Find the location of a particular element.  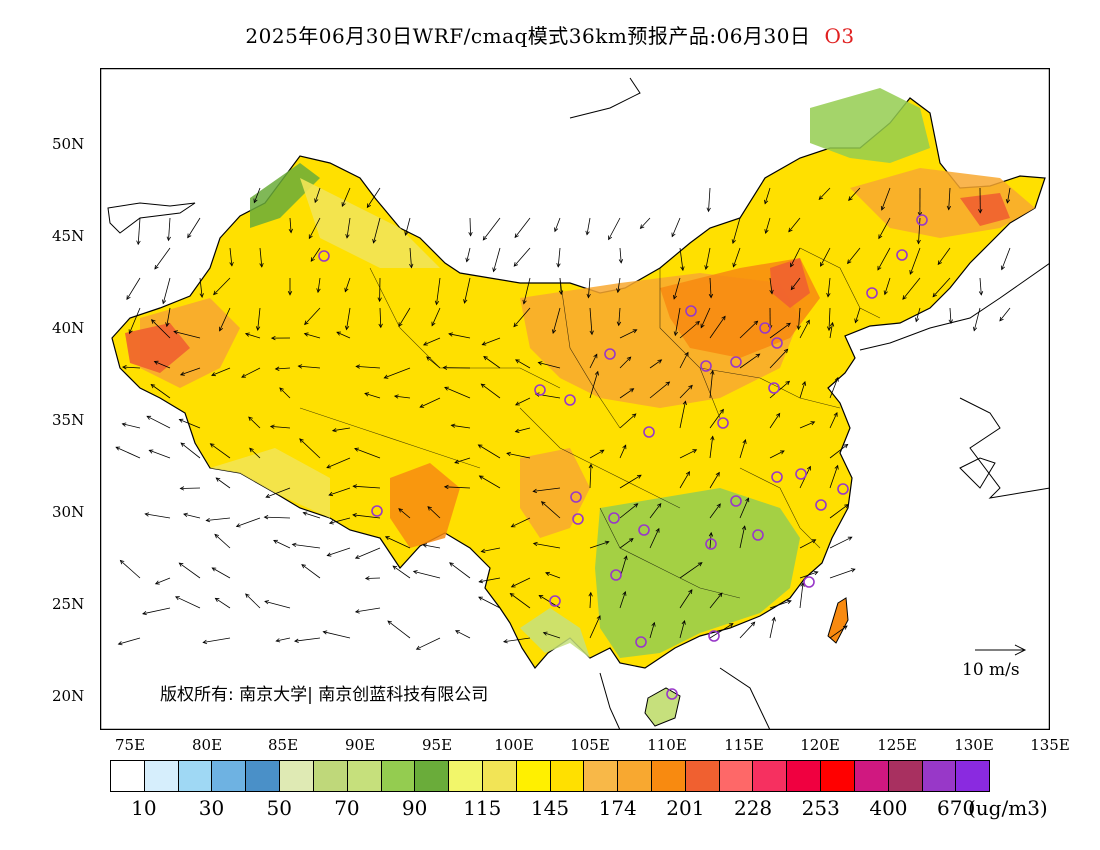

legend-label: 10 is located at coordinates (144, 808).